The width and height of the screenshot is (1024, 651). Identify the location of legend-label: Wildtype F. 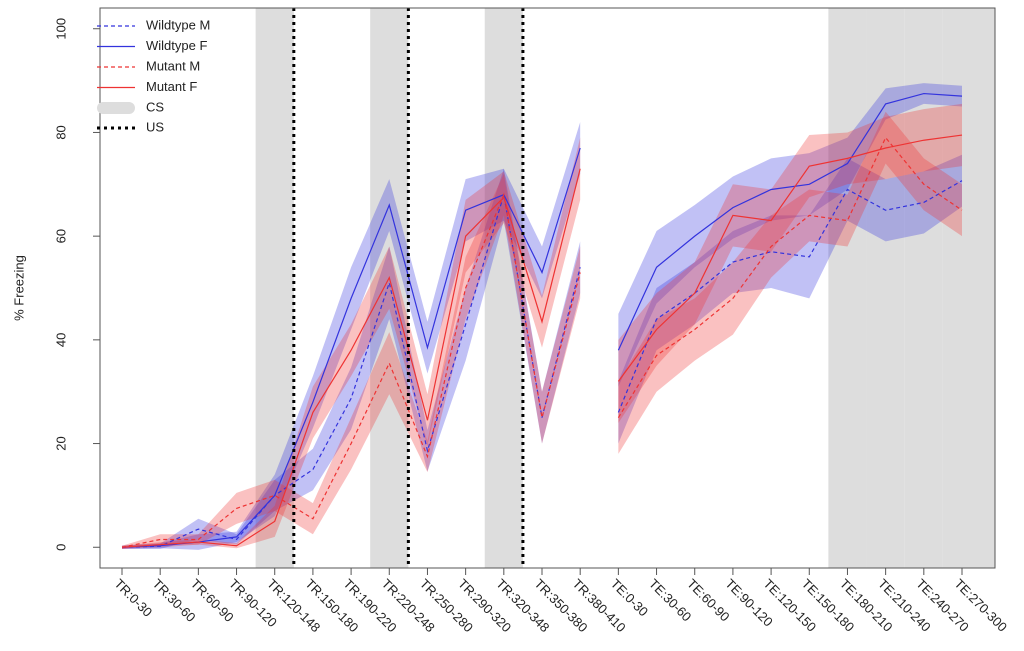
(176, 45).